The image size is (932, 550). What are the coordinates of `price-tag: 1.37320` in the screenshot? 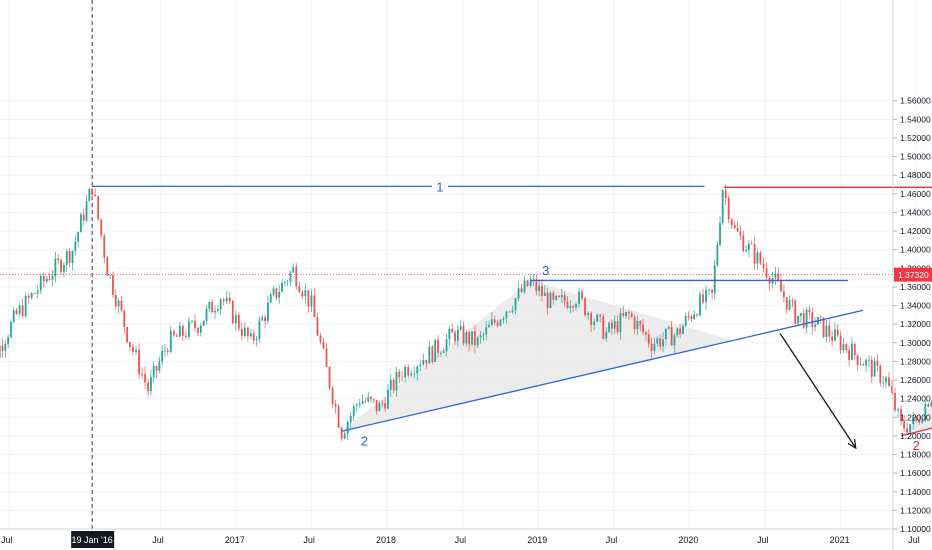 It's located at (466, 274).